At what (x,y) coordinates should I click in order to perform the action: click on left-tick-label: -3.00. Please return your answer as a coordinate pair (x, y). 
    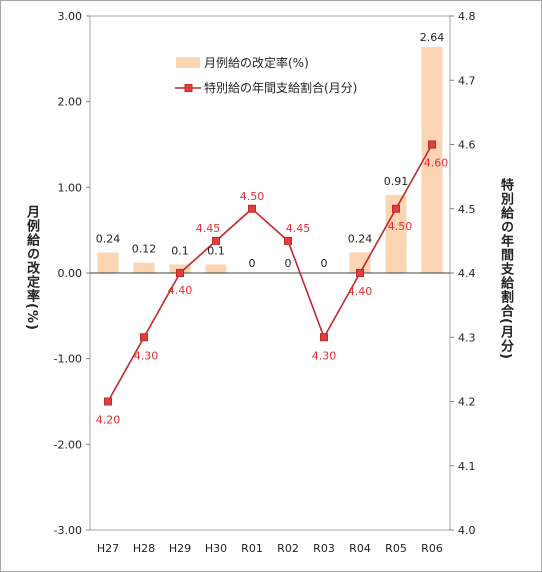
    Looking at the image, I should click on (68, 530).